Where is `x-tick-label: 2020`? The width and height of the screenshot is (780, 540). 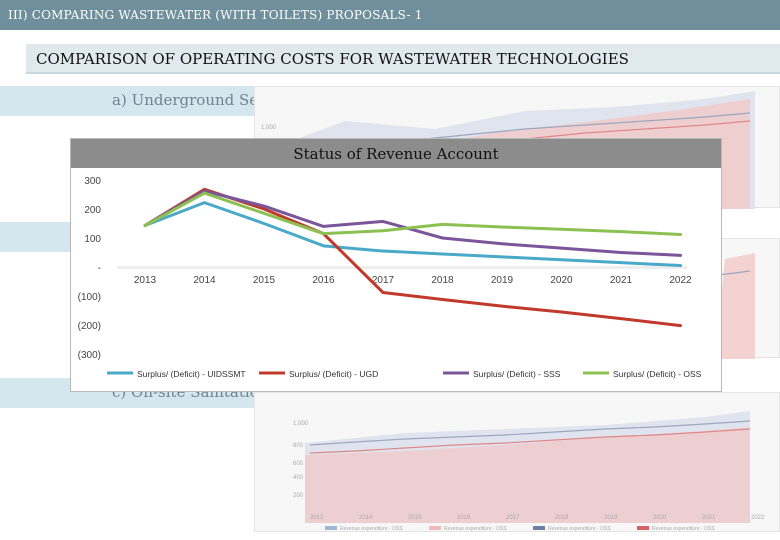 x-tick-label: 2020 is located at coordinates (561, 280).